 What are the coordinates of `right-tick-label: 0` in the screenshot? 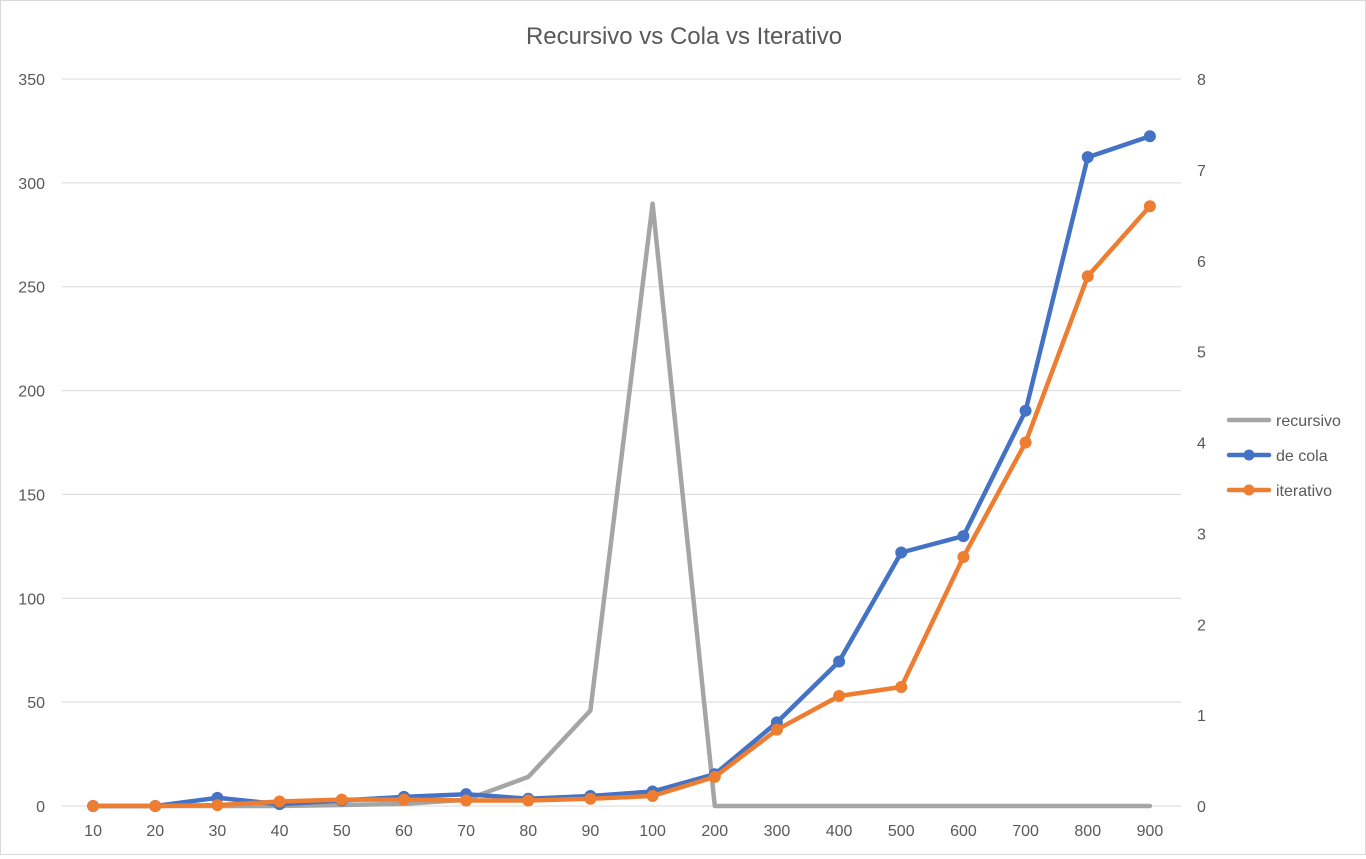 It's located at (1201, 807).